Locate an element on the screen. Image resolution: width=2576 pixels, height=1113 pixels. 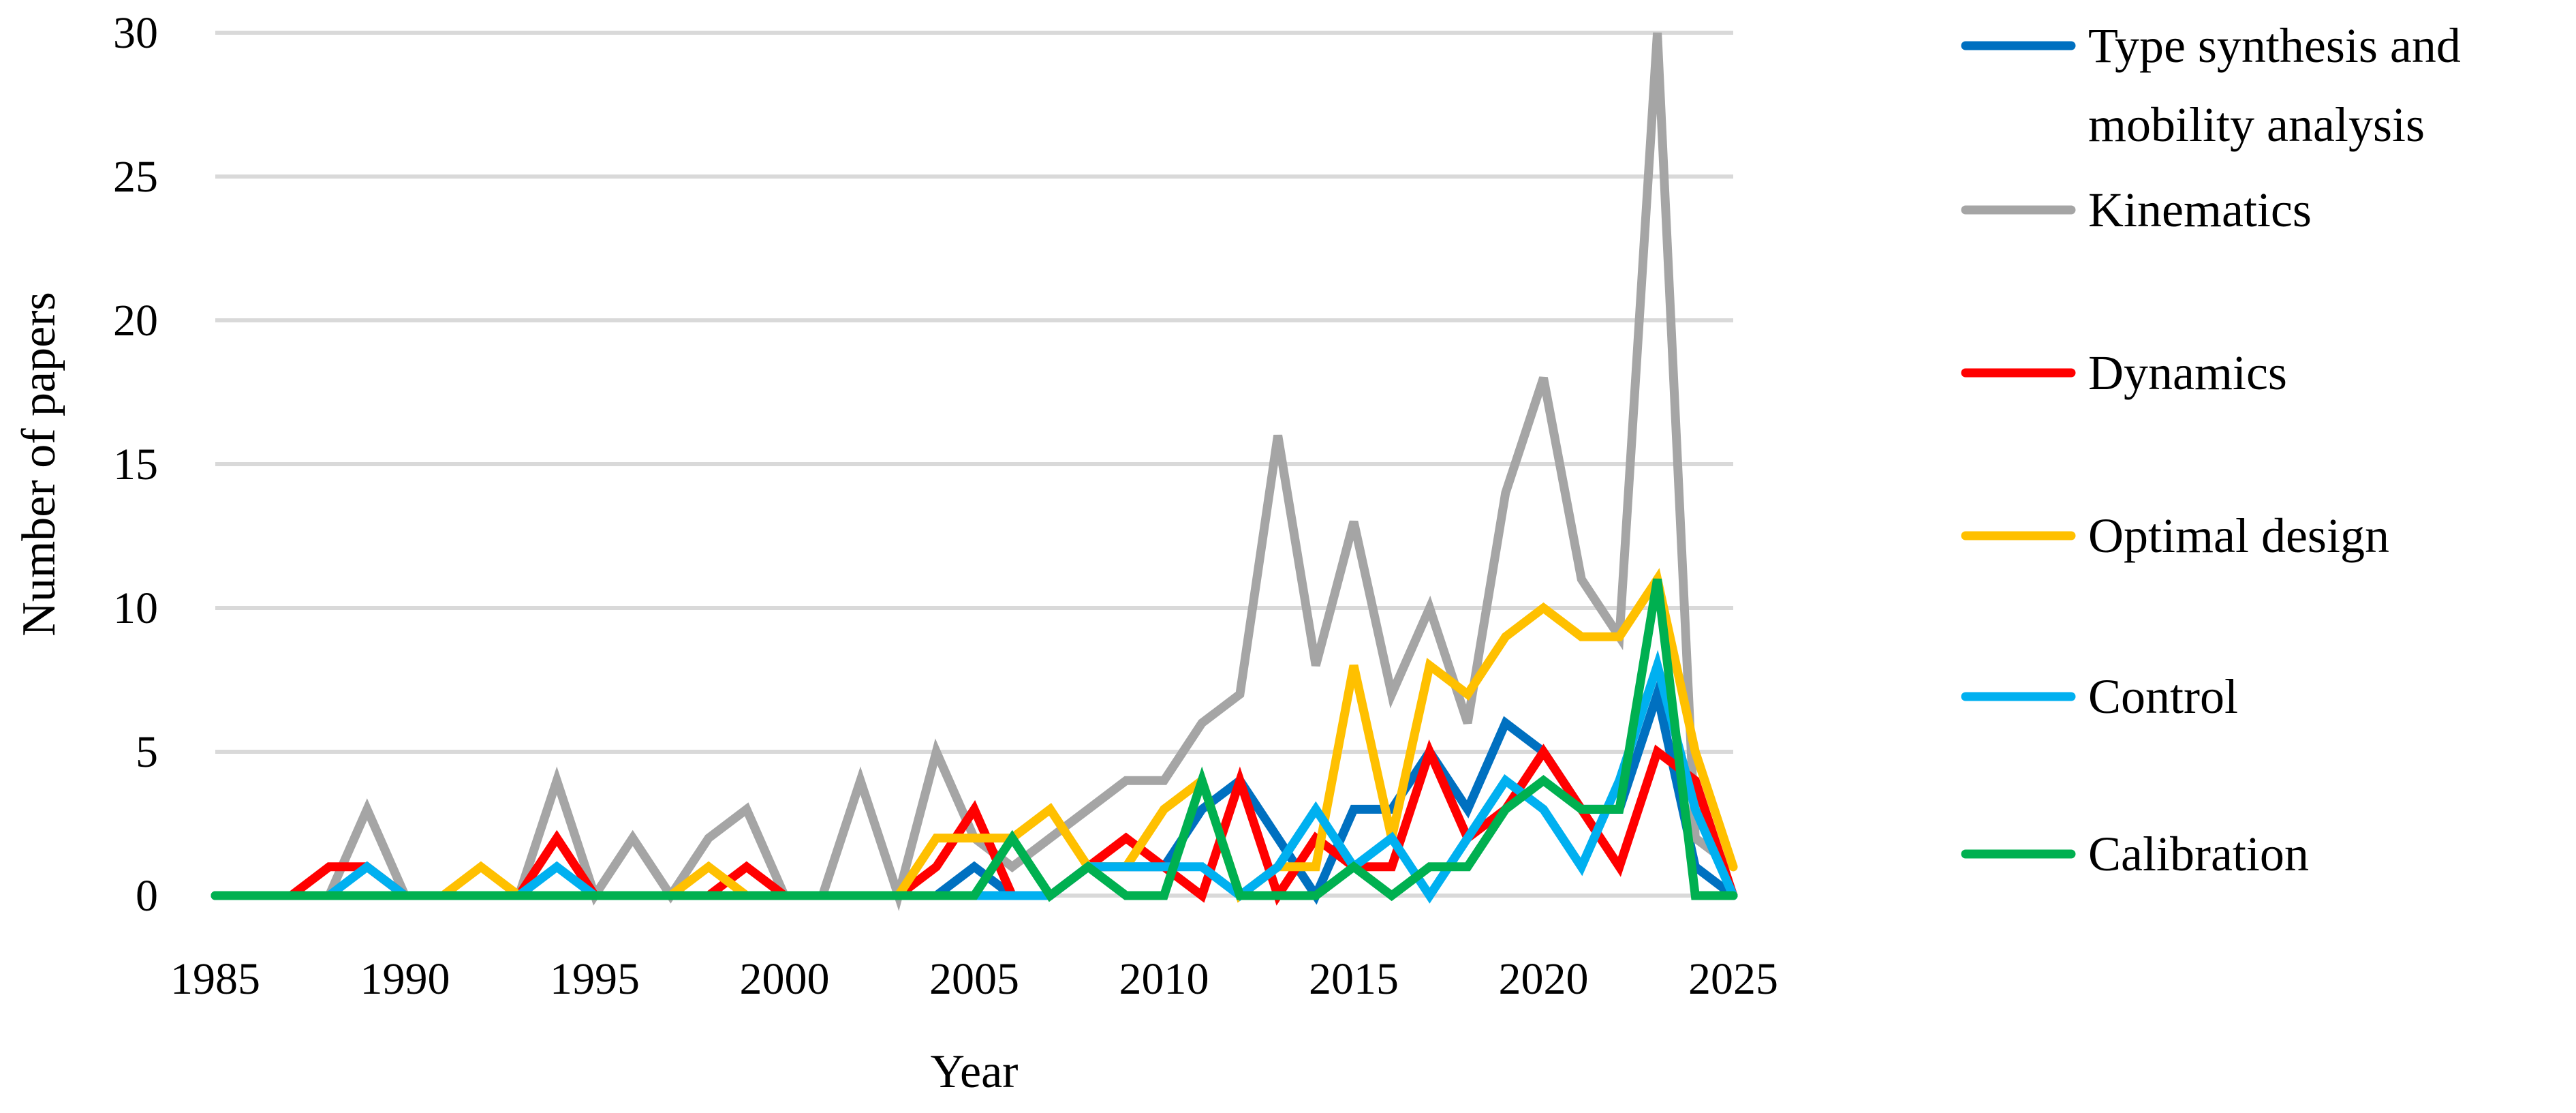
x-tick-label: 2025 is located at coordinates (1733, 979).